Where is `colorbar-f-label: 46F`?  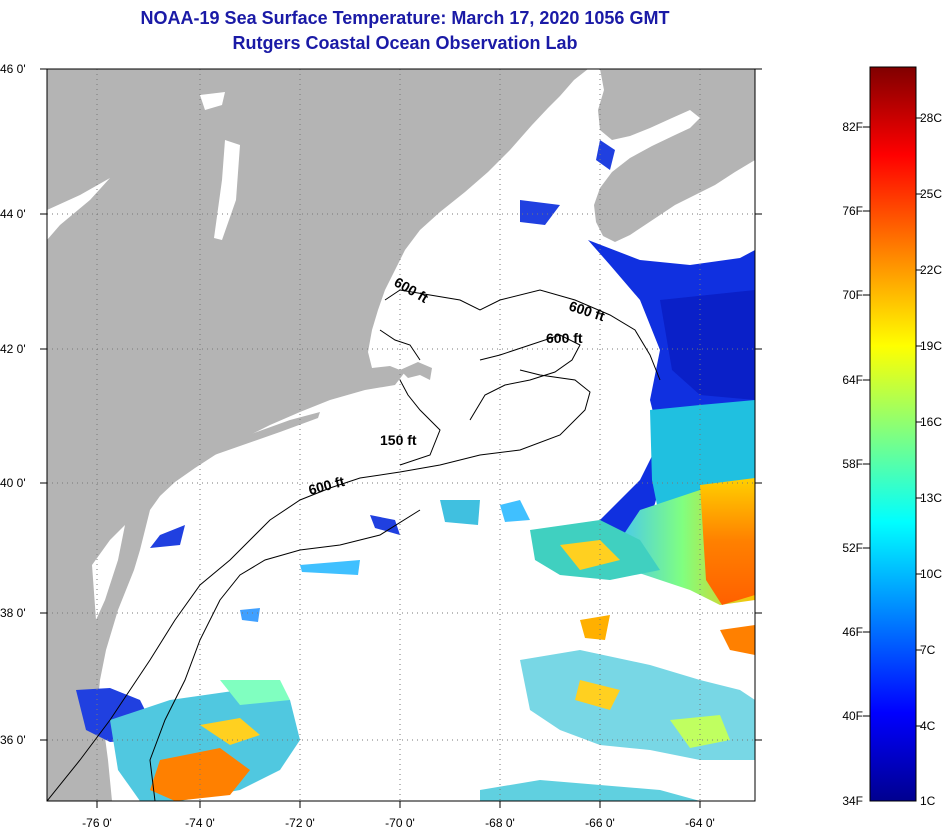 colorbar-f-label: 46F is located at coordinates (852, 632).